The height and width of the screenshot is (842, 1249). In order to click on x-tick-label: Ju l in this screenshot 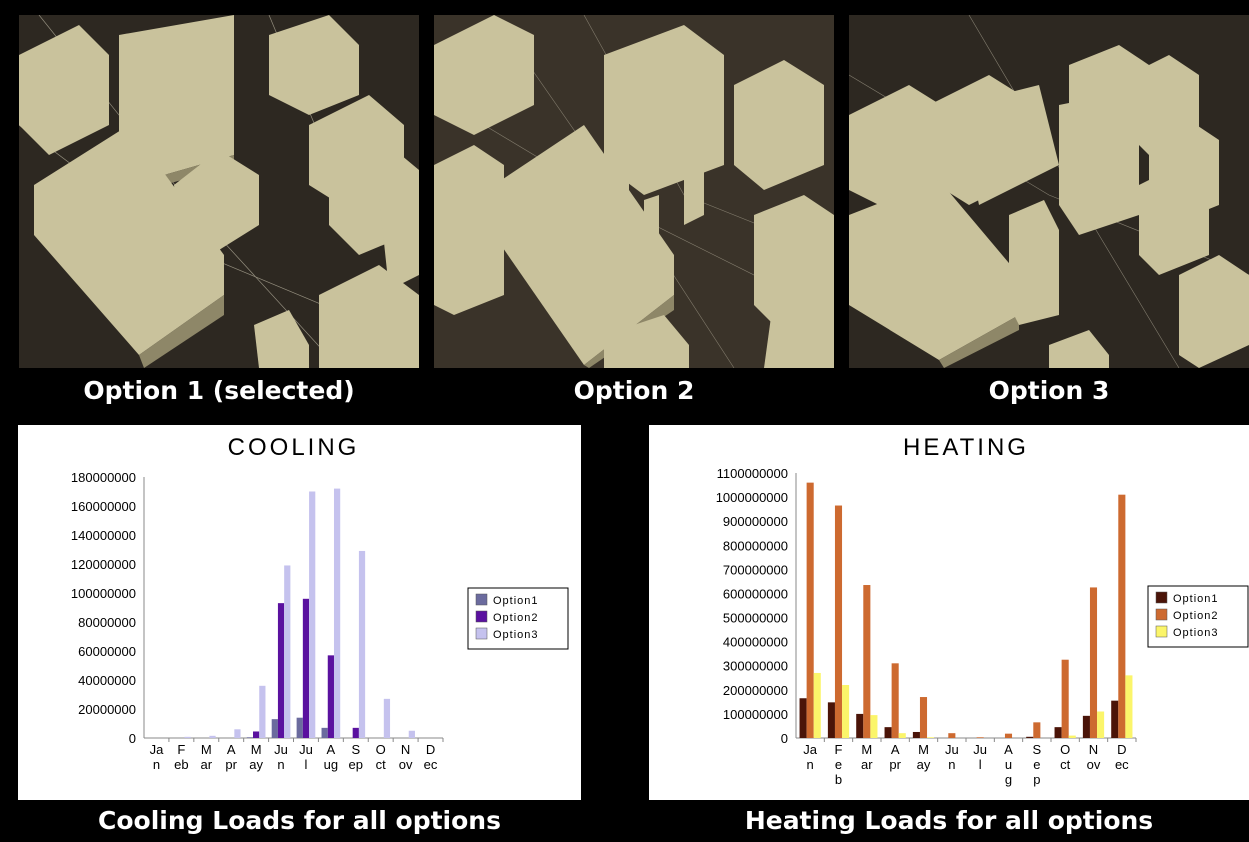, I will do `click(980, 757)`.